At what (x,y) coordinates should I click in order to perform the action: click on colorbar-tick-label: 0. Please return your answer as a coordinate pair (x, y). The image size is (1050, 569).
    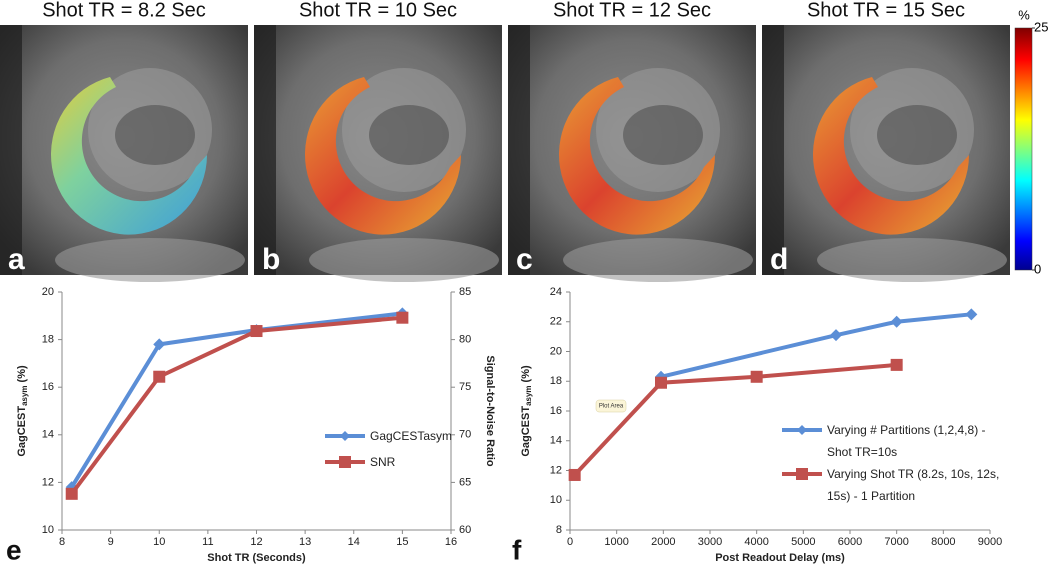
    Looking at the image, I should click on (1037, 268).